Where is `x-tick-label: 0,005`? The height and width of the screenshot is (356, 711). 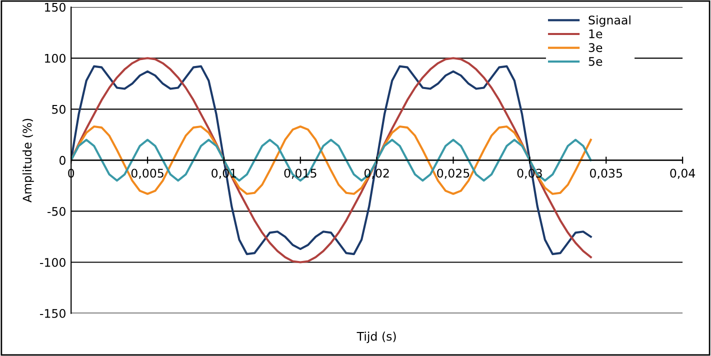 x-tick-label: 0,005 is located at coordinates (147, 173).